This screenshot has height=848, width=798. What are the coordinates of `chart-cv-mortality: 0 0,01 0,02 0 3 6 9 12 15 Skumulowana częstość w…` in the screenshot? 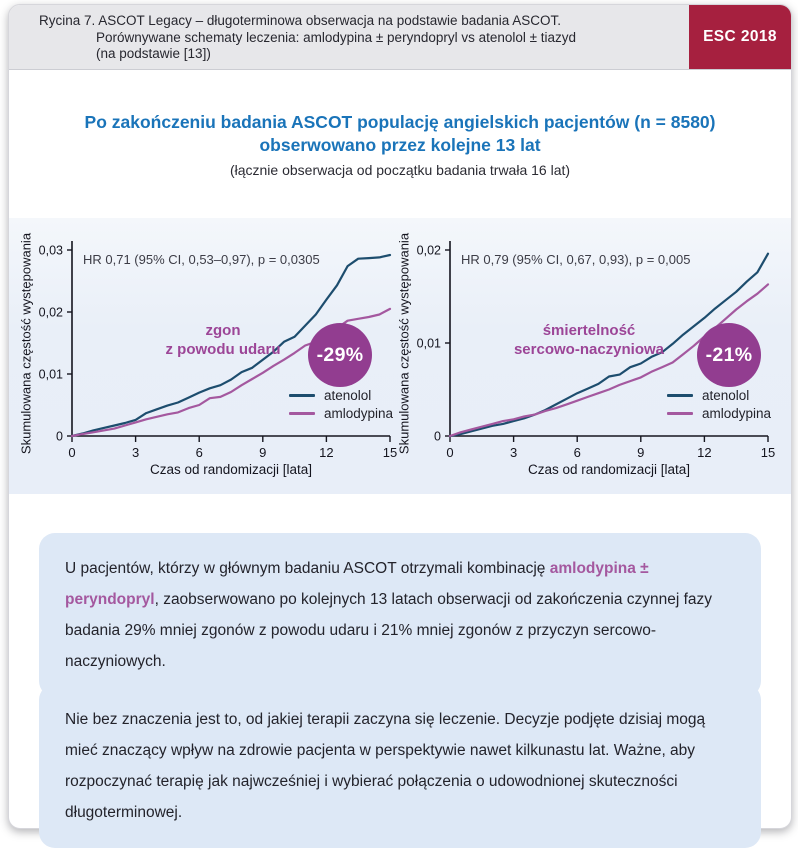 It's located at (582, 353).